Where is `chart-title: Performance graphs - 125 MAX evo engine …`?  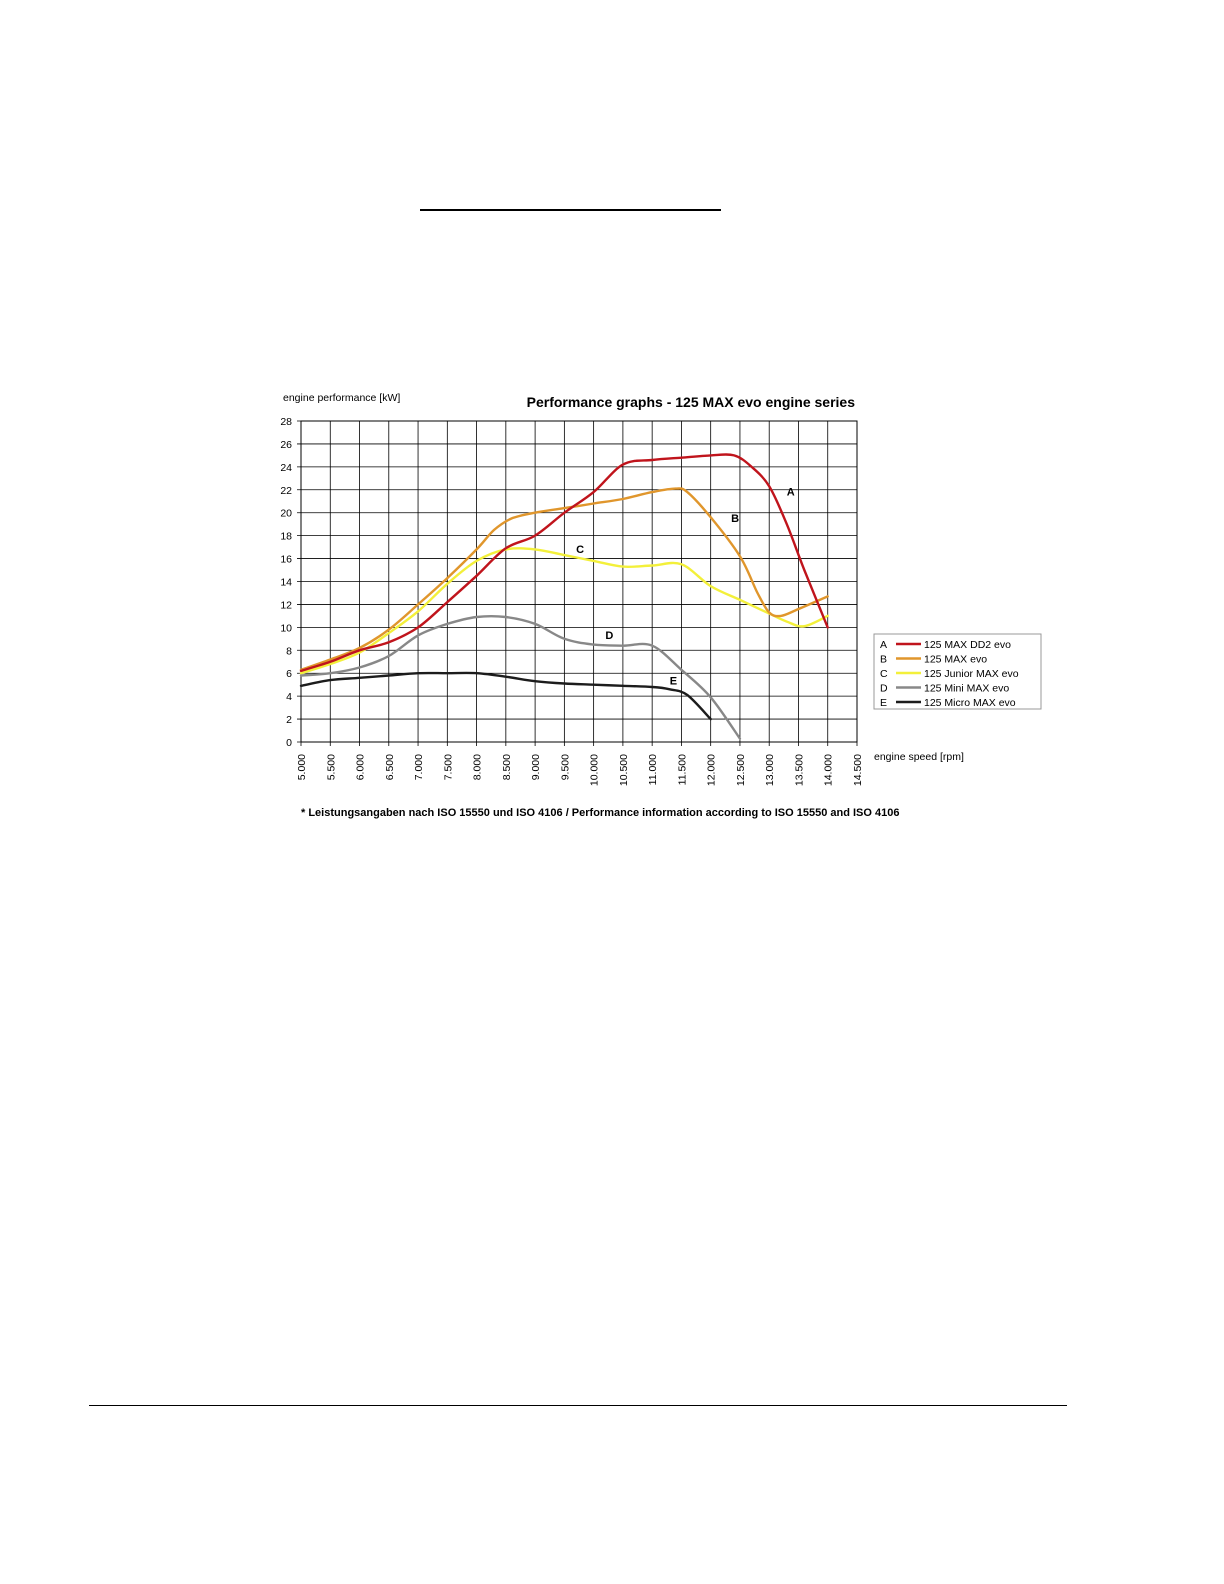
chart-title: Performance graphs - 125 MAX evo engine … is located at coordinates (691, 402).